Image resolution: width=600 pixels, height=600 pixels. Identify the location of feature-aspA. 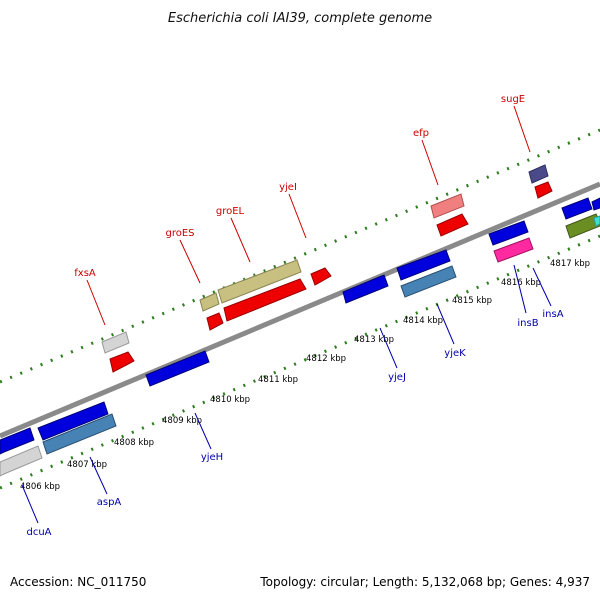
(73, 421).